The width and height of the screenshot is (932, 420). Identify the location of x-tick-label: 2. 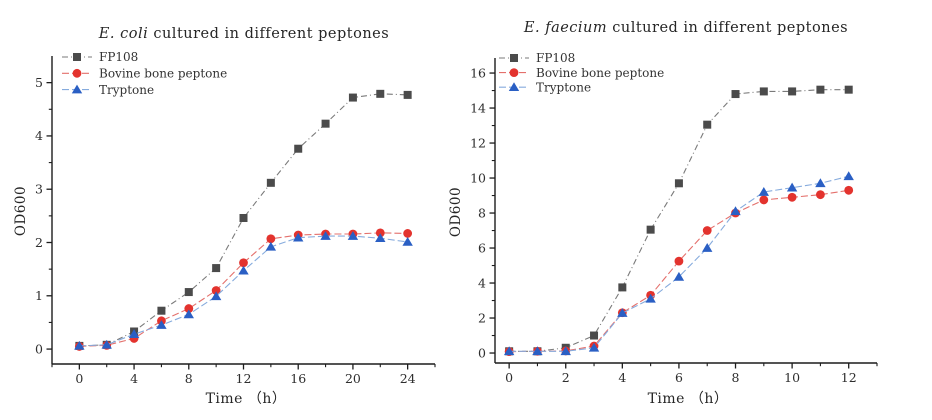
(566, 377).